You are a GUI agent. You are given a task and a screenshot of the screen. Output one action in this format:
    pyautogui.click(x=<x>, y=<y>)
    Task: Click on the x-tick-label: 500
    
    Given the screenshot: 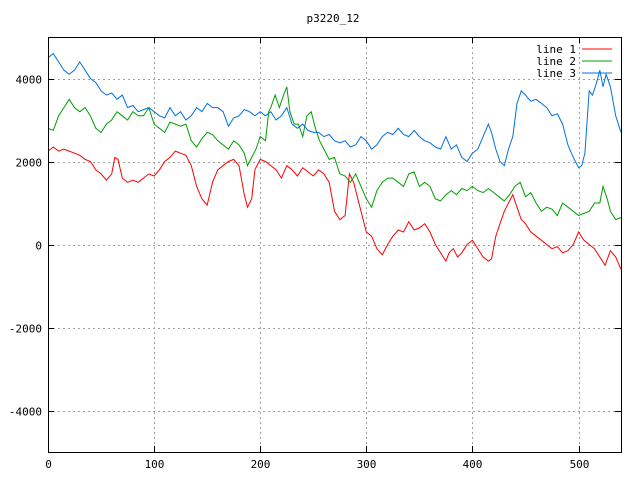 What is the action you would take?
    pyautogui.click(x=580, y=464)
    